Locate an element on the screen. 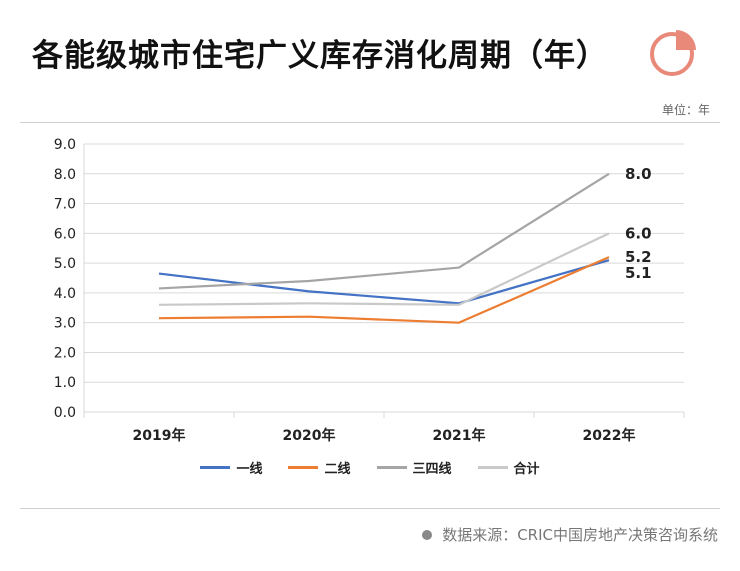 The width and height of the screenshot is (740, 571). source-text: 数据来源：CRIC中国房地产决策咨询系统 is located at coordinates (580, 535).